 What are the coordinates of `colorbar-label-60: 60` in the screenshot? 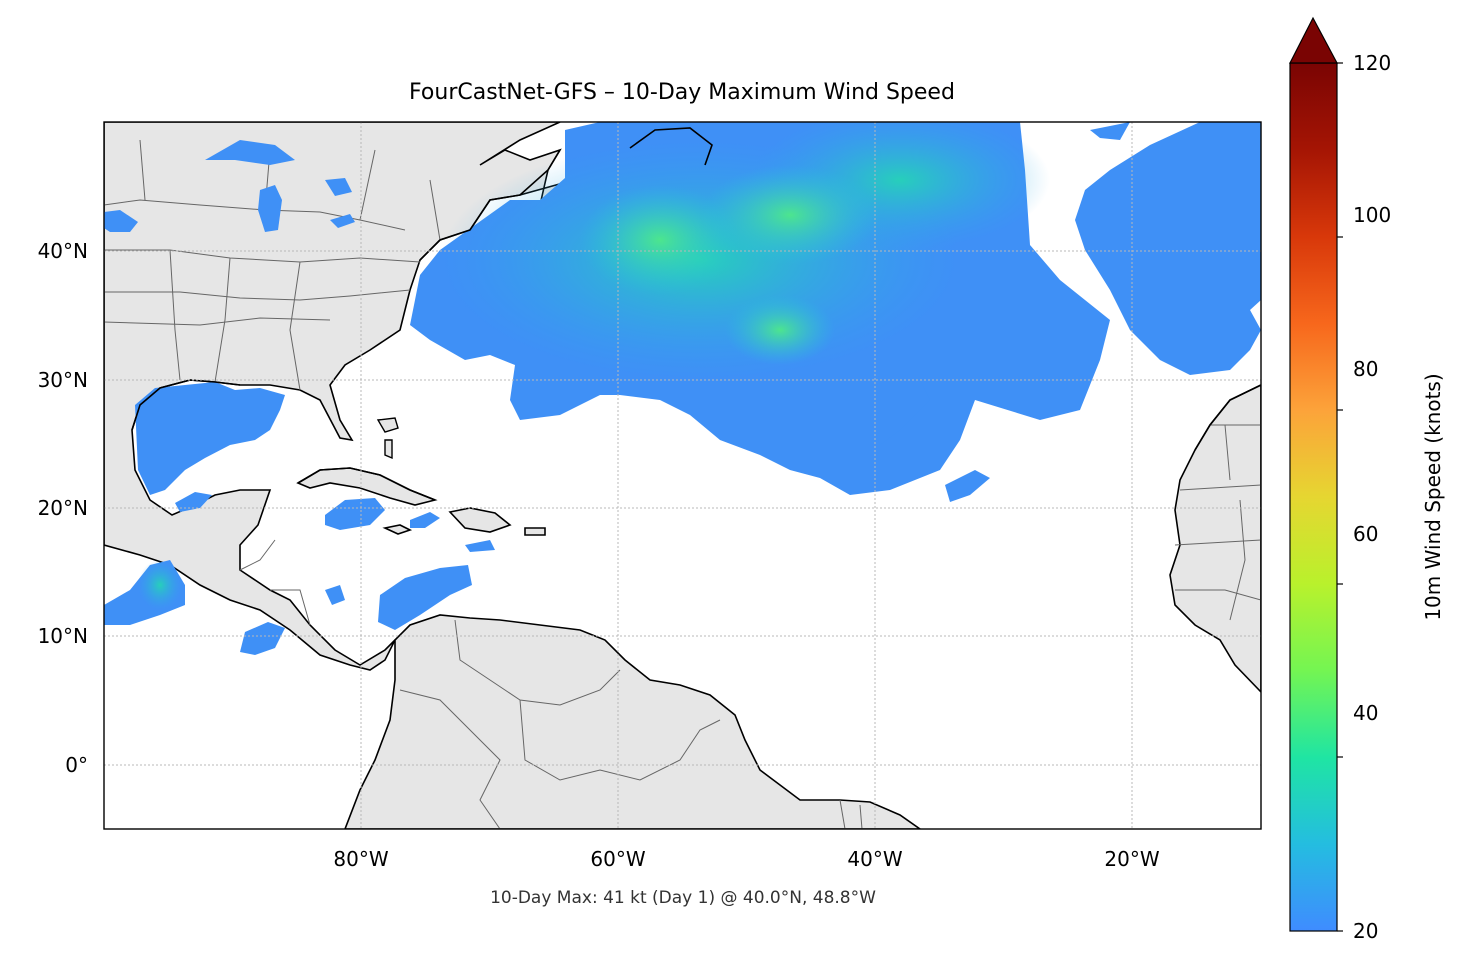 It's located at (1365, 534).